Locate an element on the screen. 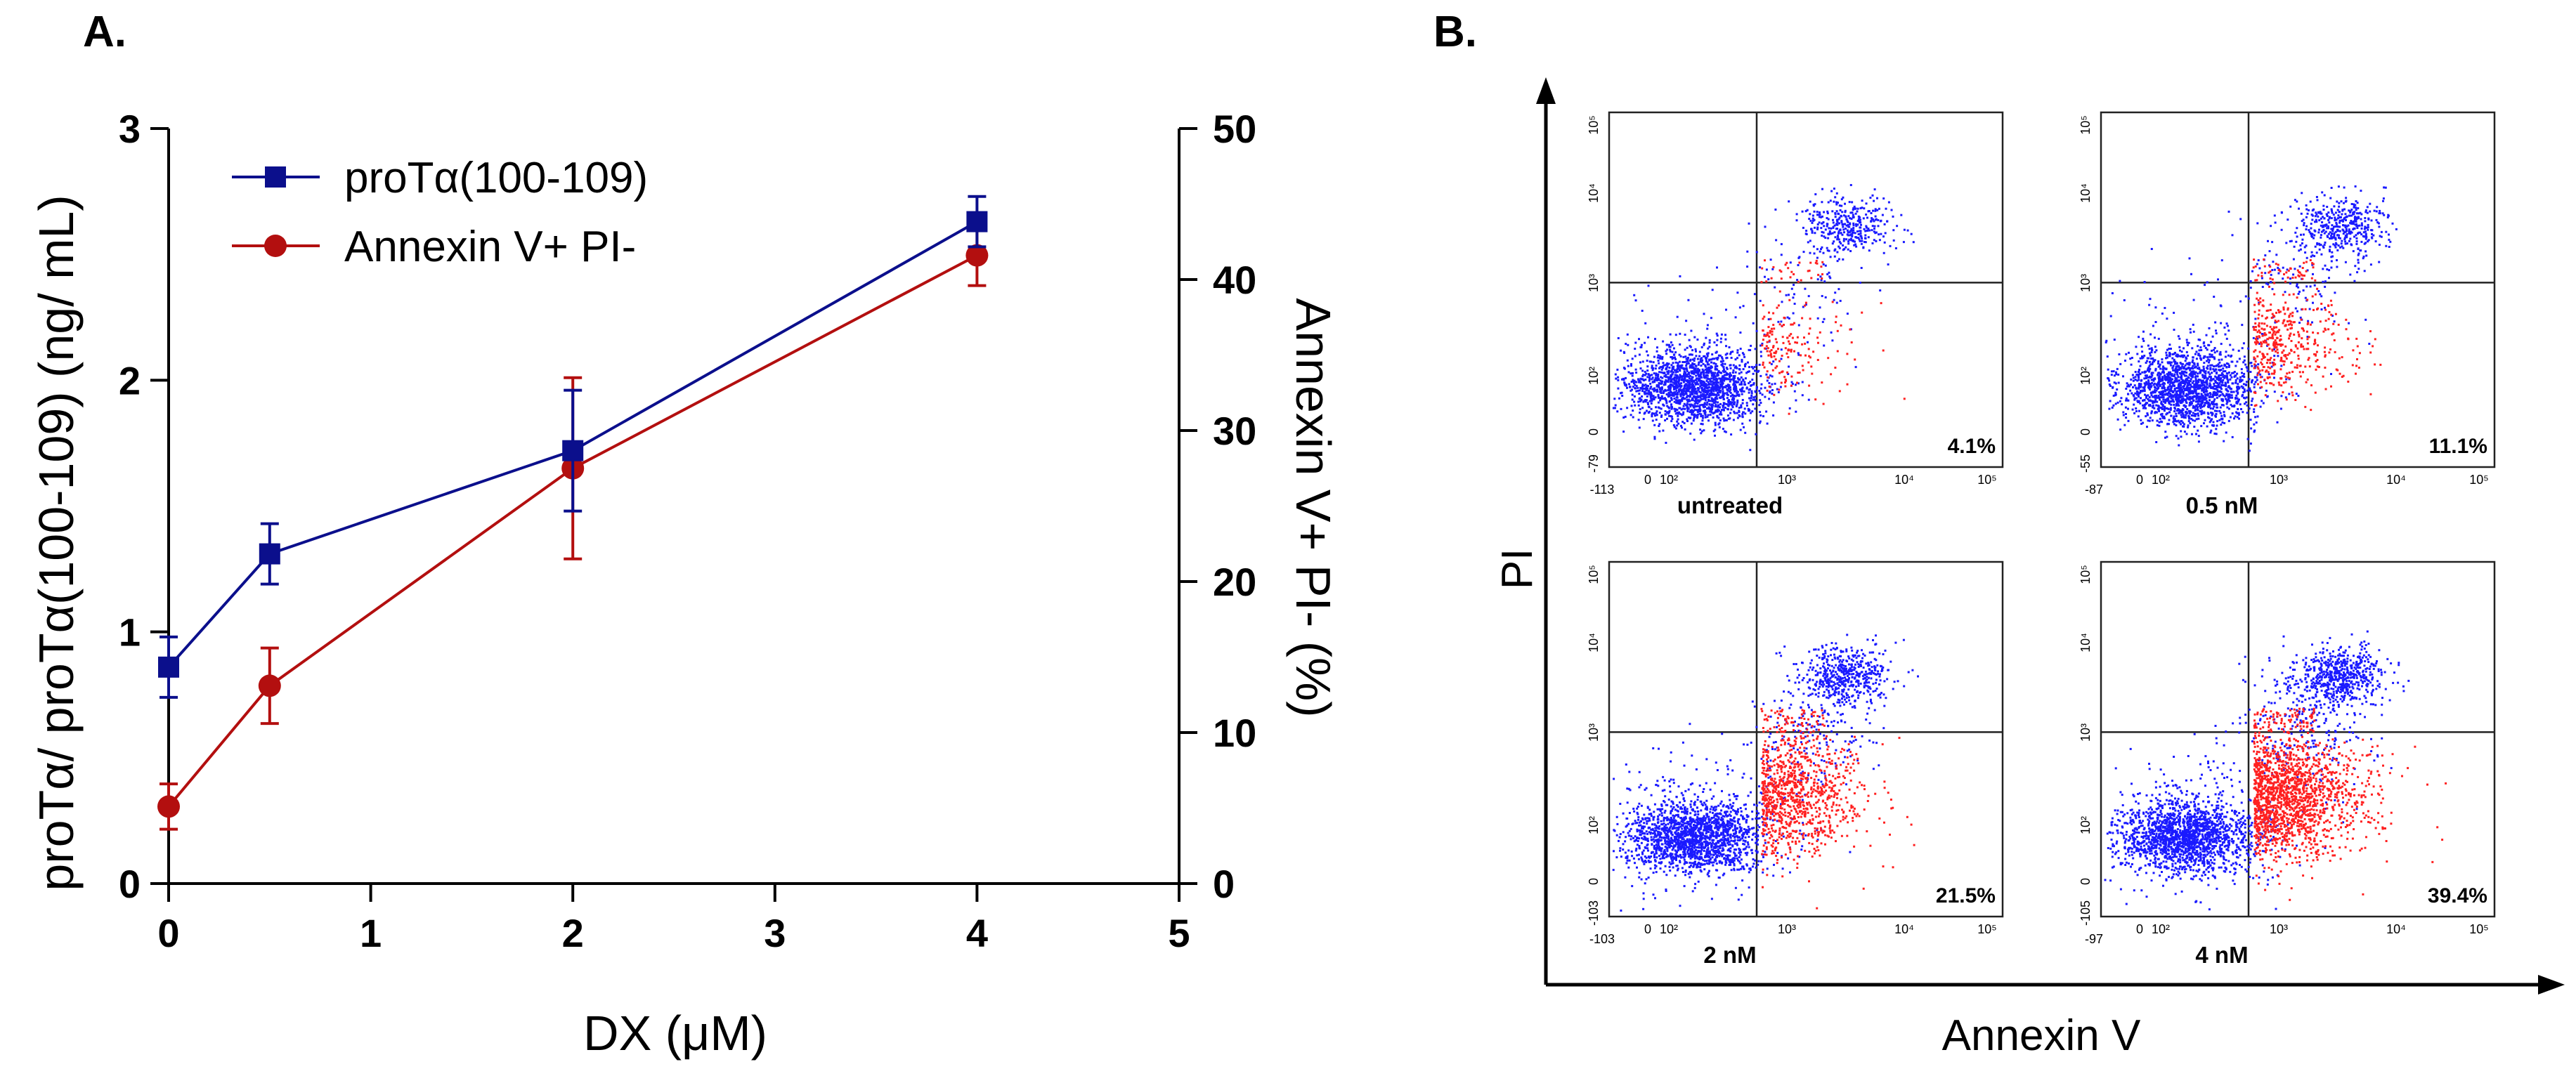  y-axis-title: proTα/ proTα(100-109) (ng/ mL) is located at coordinates (57, 543).